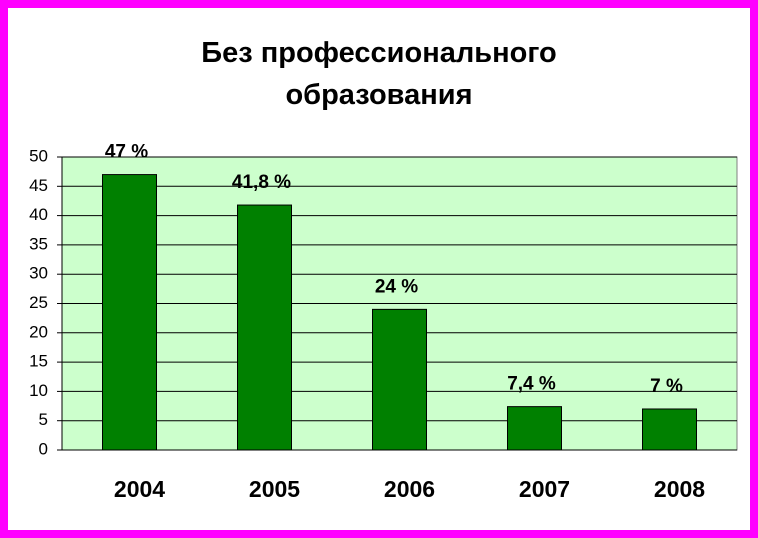 This screenshot has width=758, height=538. Describe the element at coordinates (38, 273) in the screenshot. I see `y-tick-label: 30` at that location.